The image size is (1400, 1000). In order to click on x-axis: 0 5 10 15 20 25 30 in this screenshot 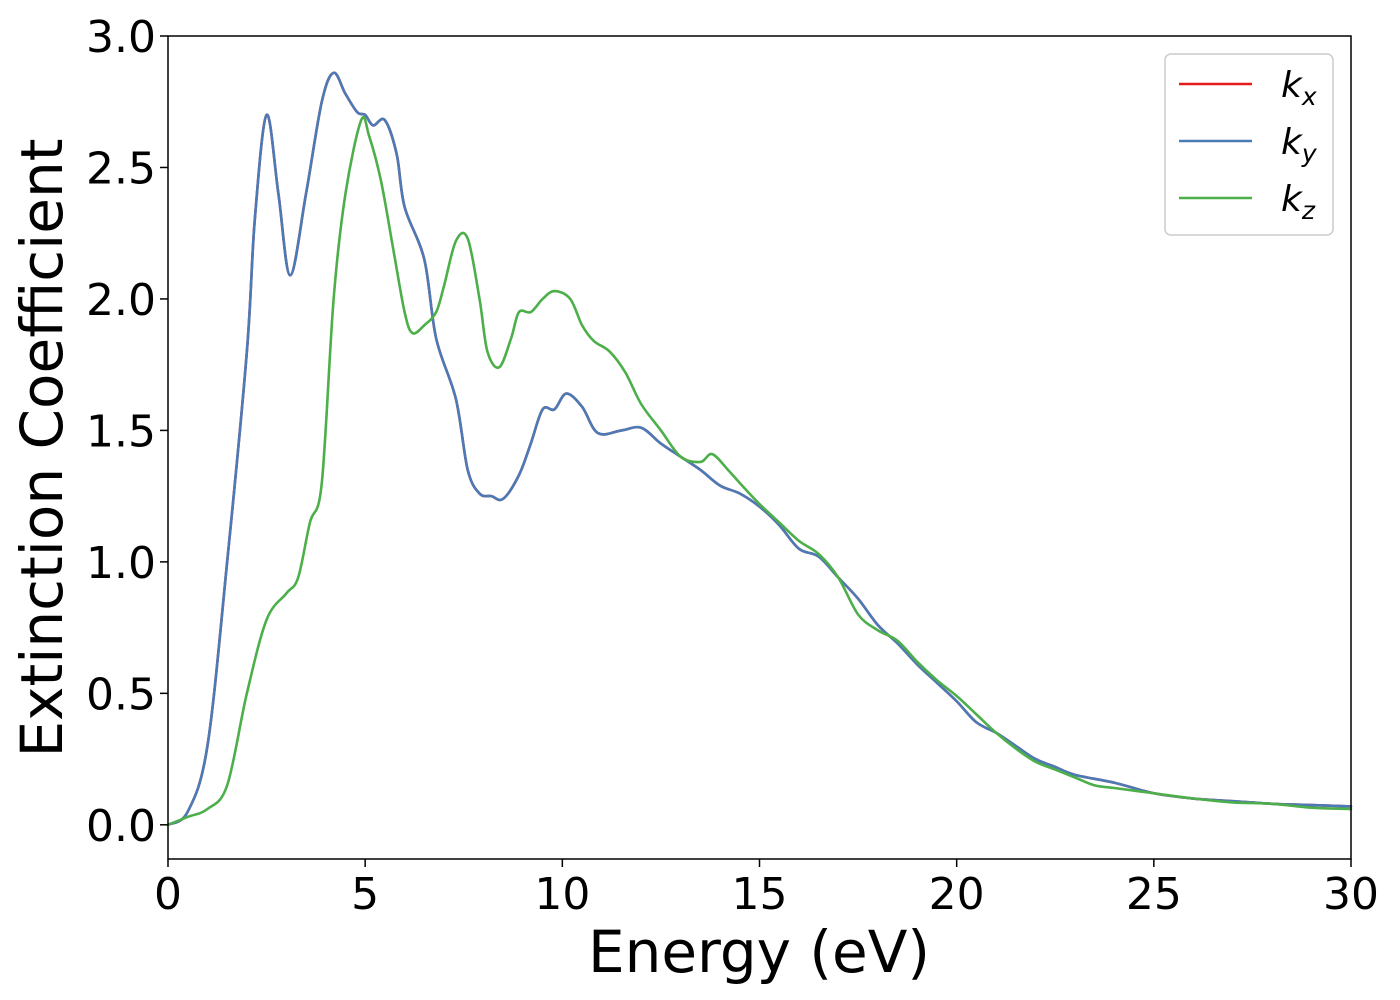, I will do `click(766, 889)`.